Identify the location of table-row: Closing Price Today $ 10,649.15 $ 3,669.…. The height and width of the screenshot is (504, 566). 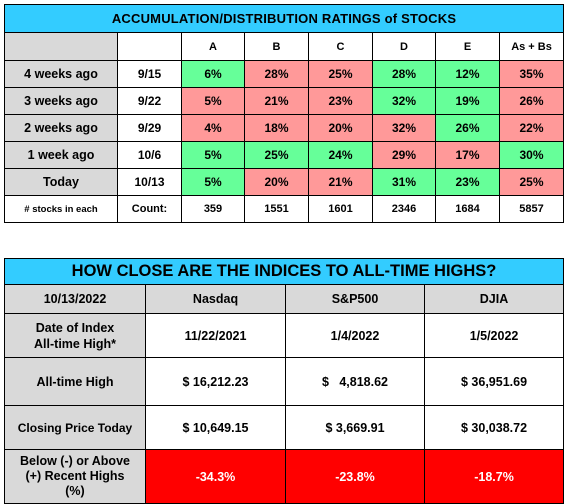
(284, 427).